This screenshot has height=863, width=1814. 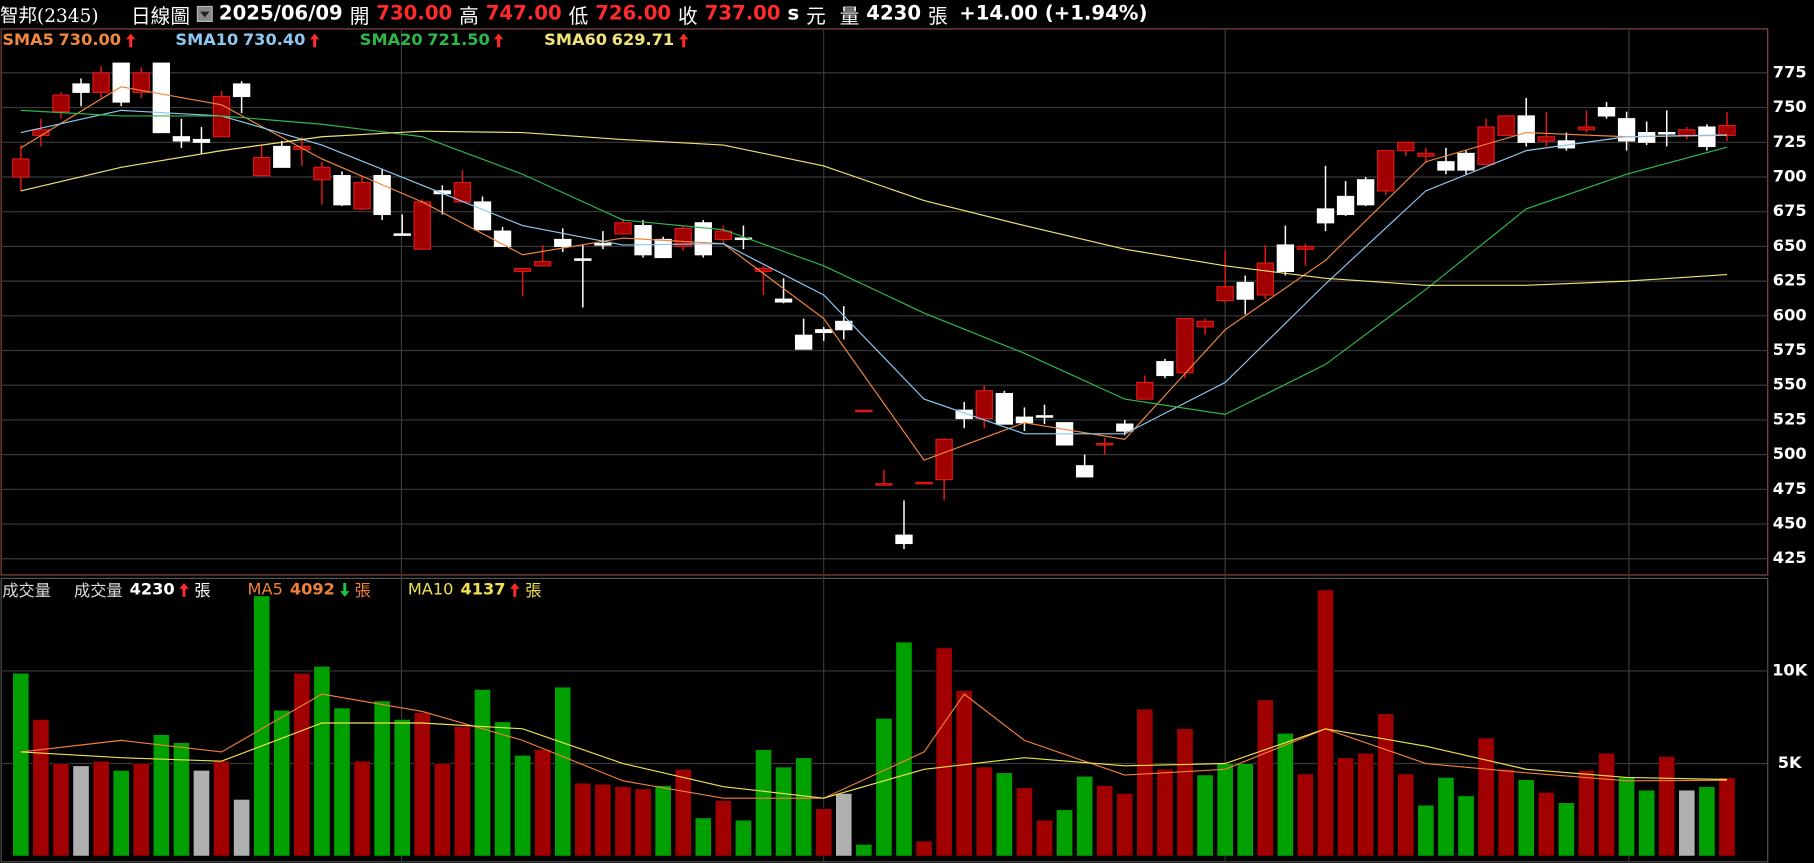 I want to click on y-tick-label: 600, so click(x=1790, y=314).